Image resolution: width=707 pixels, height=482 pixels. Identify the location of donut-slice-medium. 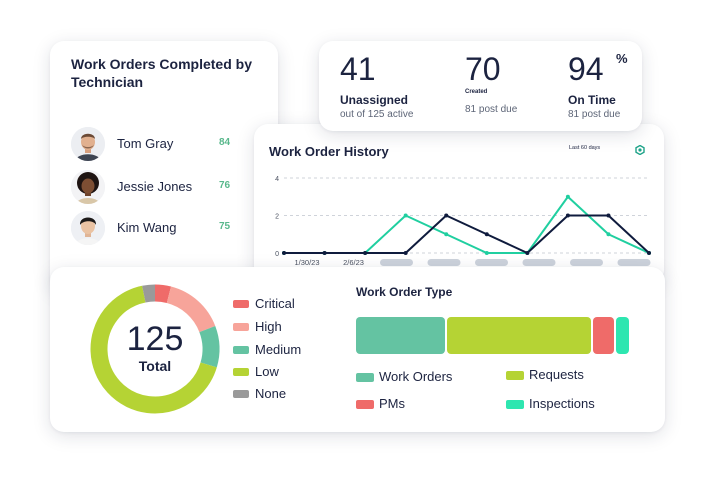
(209, 347).